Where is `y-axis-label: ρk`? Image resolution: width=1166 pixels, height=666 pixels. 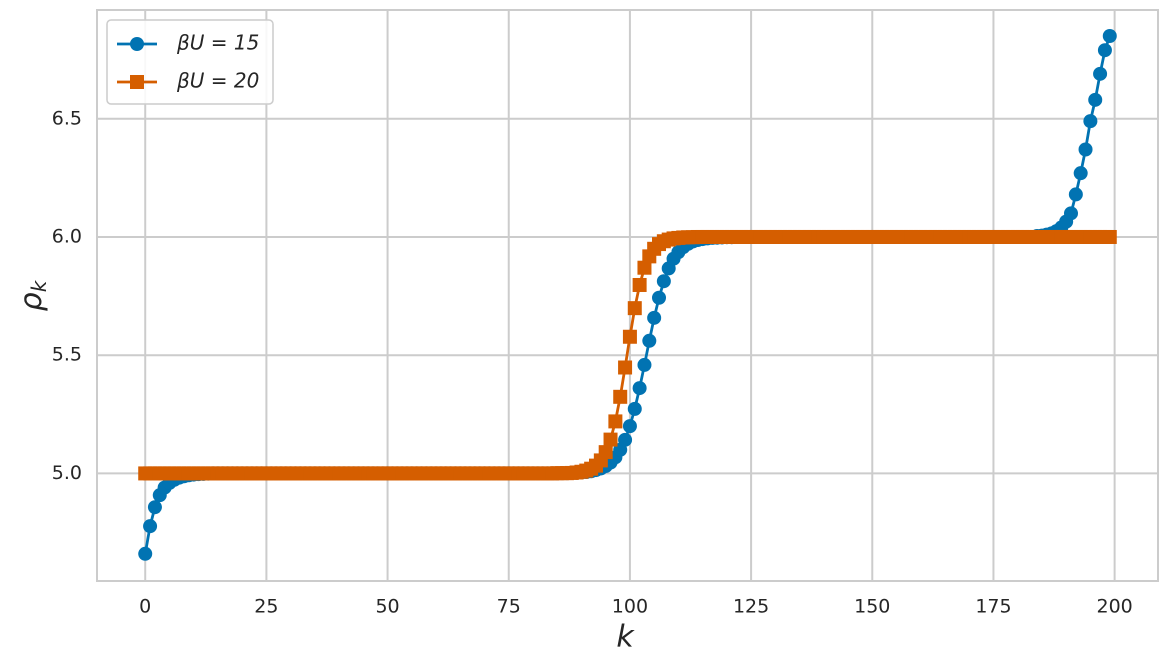 y-axis-label: ρk is located at coordinates (32, 295).